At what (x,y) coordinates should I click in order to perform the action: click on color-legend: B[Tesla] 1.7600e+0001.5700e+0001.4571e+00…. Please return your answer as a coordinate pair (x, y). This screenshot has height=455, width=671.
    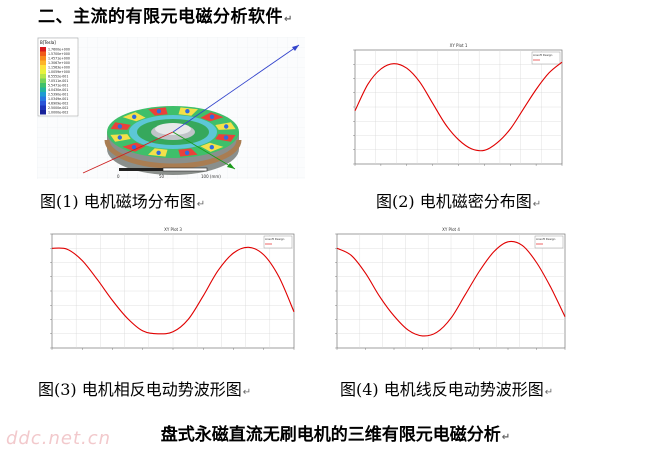
    Looking at the image, I should click on (58, 77).